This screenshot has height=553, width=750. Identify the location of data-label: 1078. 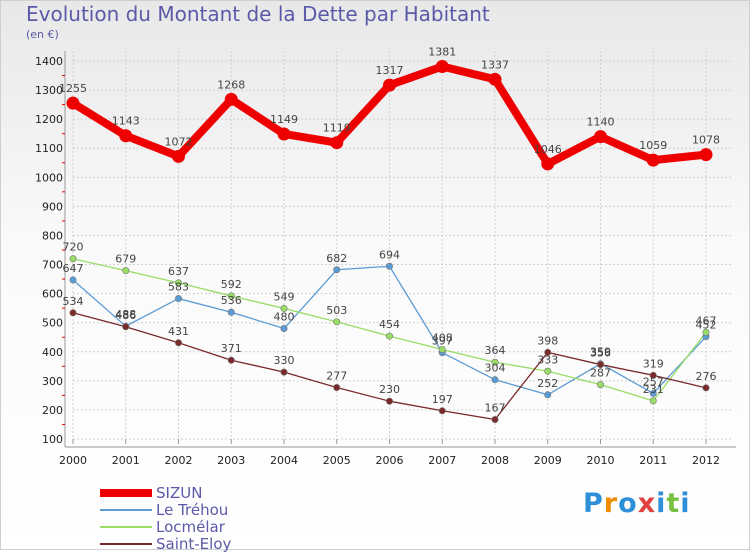
(706, 140).